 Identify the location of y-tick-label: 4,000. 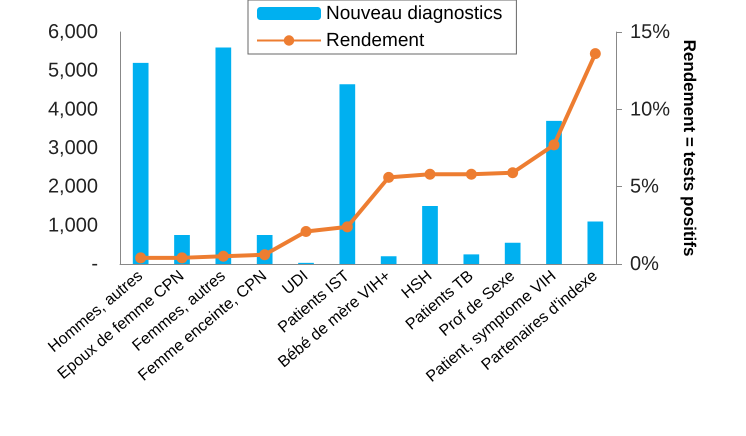
(73, 109).